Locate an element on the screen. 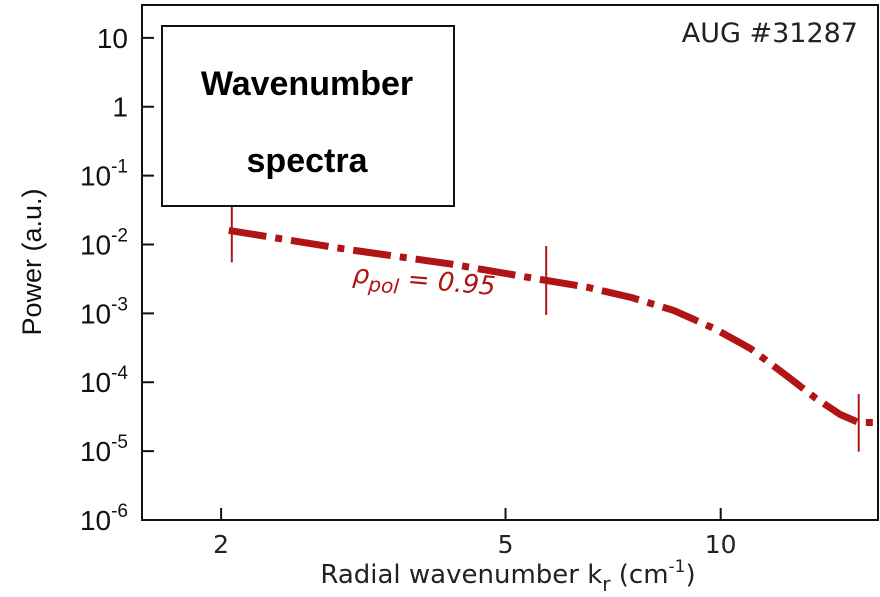 The height and width of the screenshot is (597, 880). y-tick-label-exp: -5 is located at coordinates (119, 442).